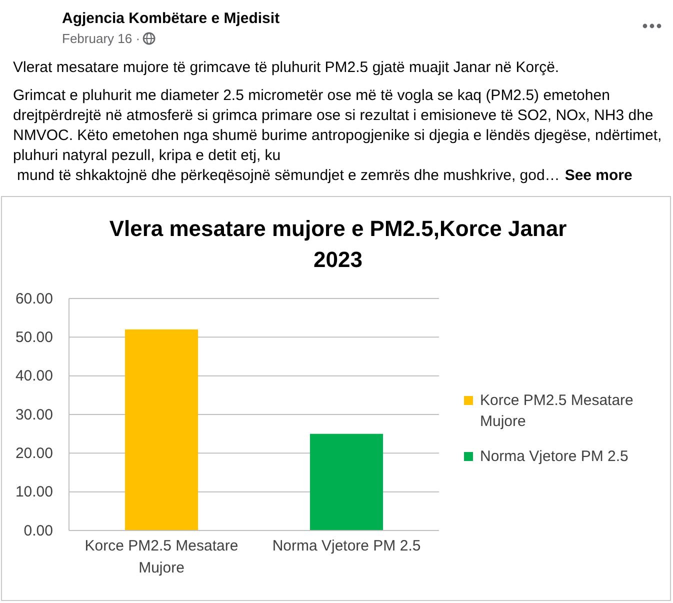  I want to click on legend-label: Korce PM2.5 Mesatare Mujore, so click(557, 411).